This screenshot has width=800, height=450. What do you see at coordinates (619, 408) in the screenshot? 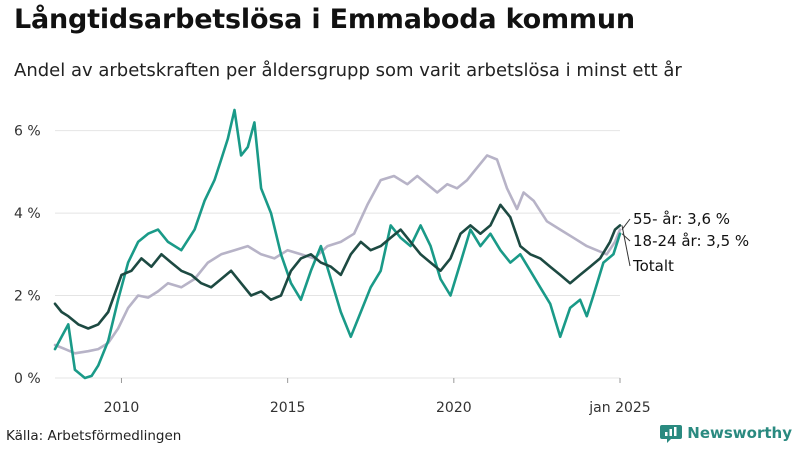
I see `x-tick-label: jan 2025` at bounding box center [619, 408].